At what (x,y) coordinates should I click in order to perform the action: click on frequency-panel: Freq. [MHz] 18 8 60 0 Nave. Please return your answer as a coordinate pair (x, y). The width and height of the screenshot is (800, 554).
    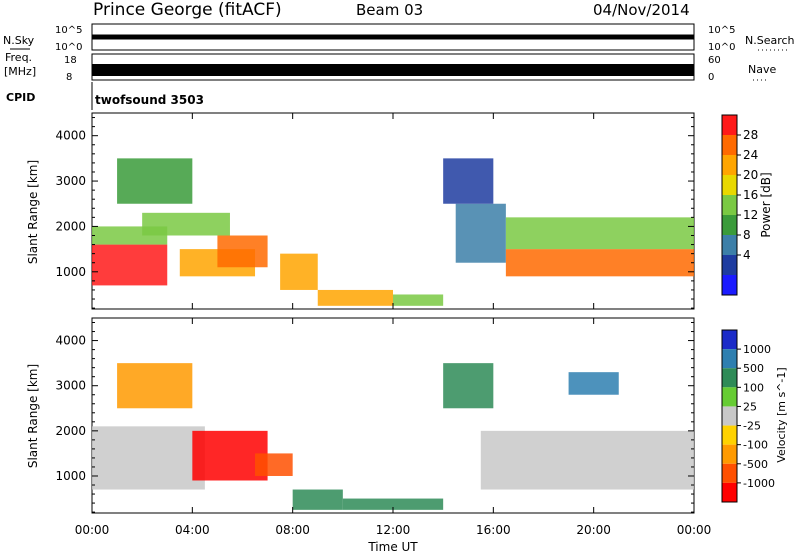
    Looking at the image, I should click on (390, 67).